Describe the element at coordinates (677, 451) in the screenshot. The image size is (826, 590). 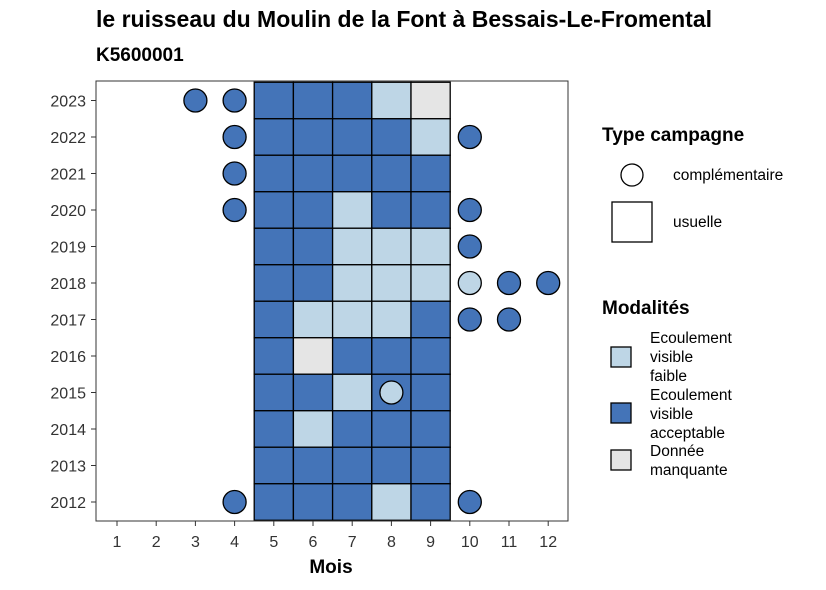
I see `legend-label: Donnée` at that location.